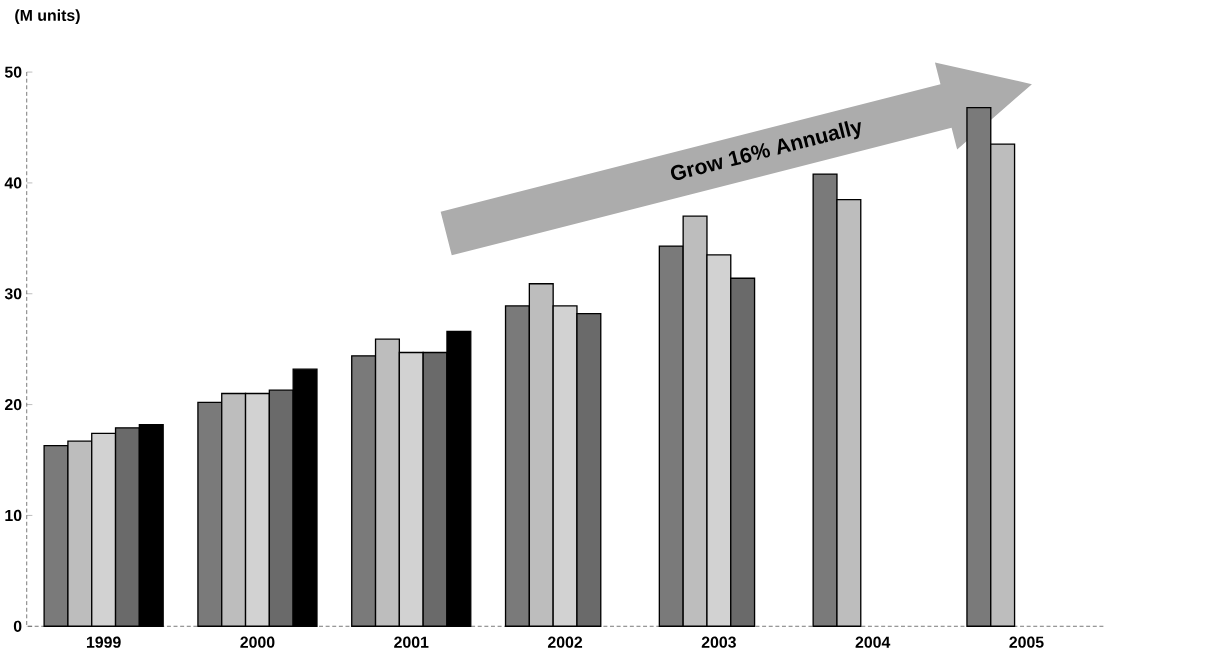  What do you see at coordinates (103, 642) in the screenshot?
I see `x-tick-label: 1999` at bounding box center [103, 642].